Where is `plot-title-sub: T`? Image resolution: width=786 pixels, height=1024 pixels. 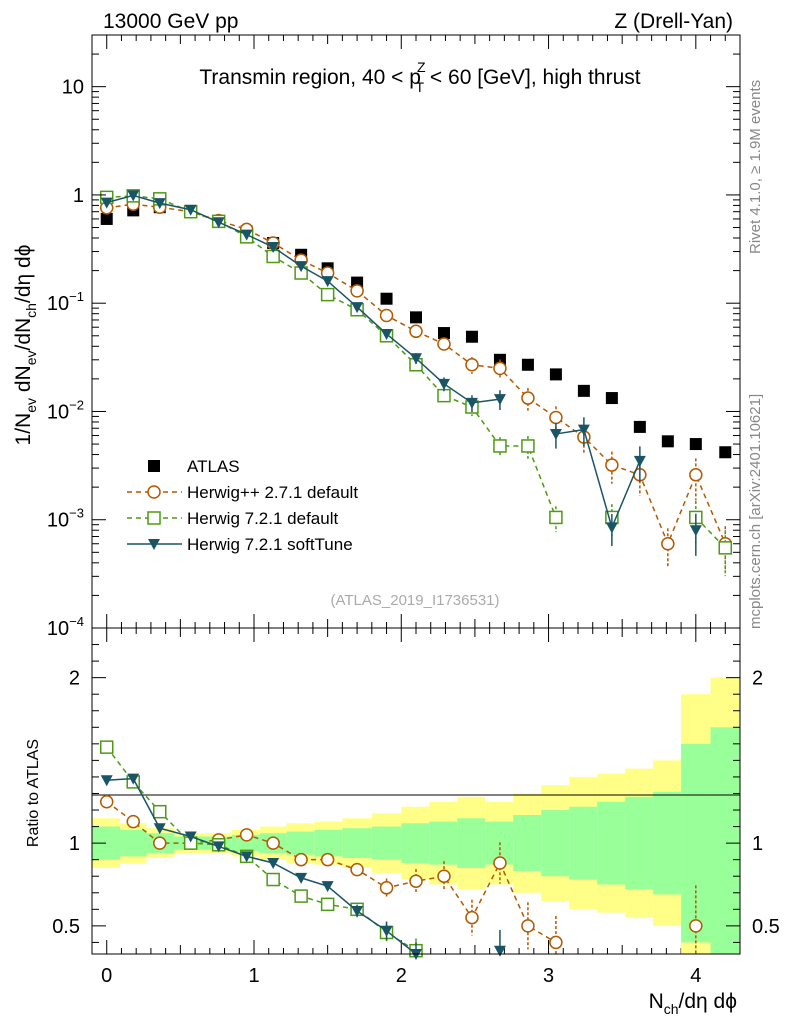 plot-title-sub: T is located at coordinates (420, 87).